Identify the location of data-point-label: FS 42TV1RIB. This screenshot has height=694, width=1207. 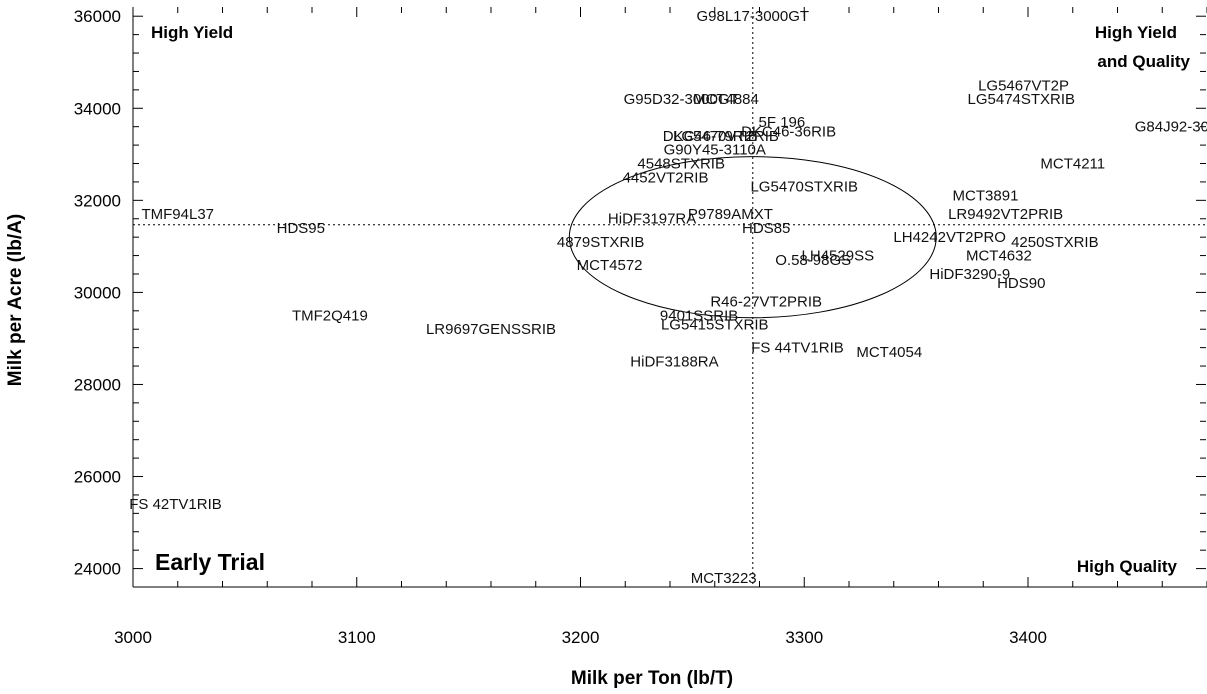
(175, 504).